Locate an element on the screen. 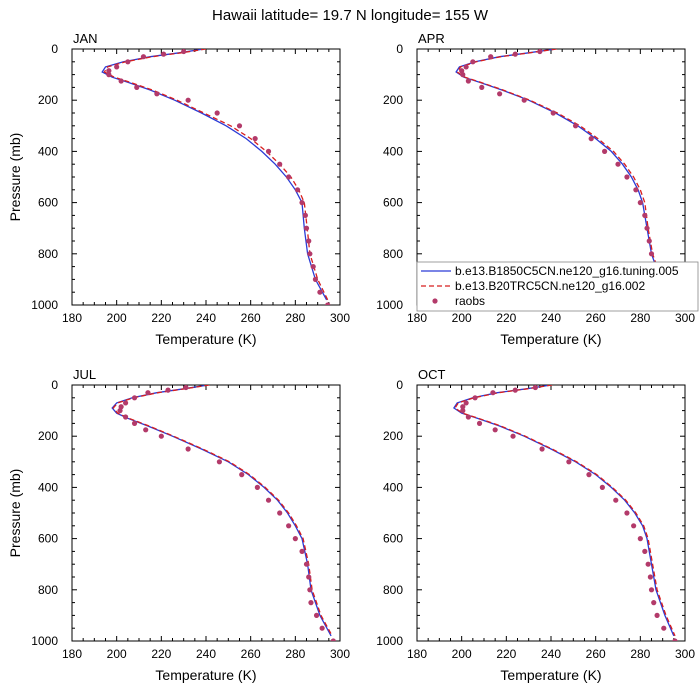 This screenshot has width=700, height=700. legend-marker is located at coordinates (435, 301).